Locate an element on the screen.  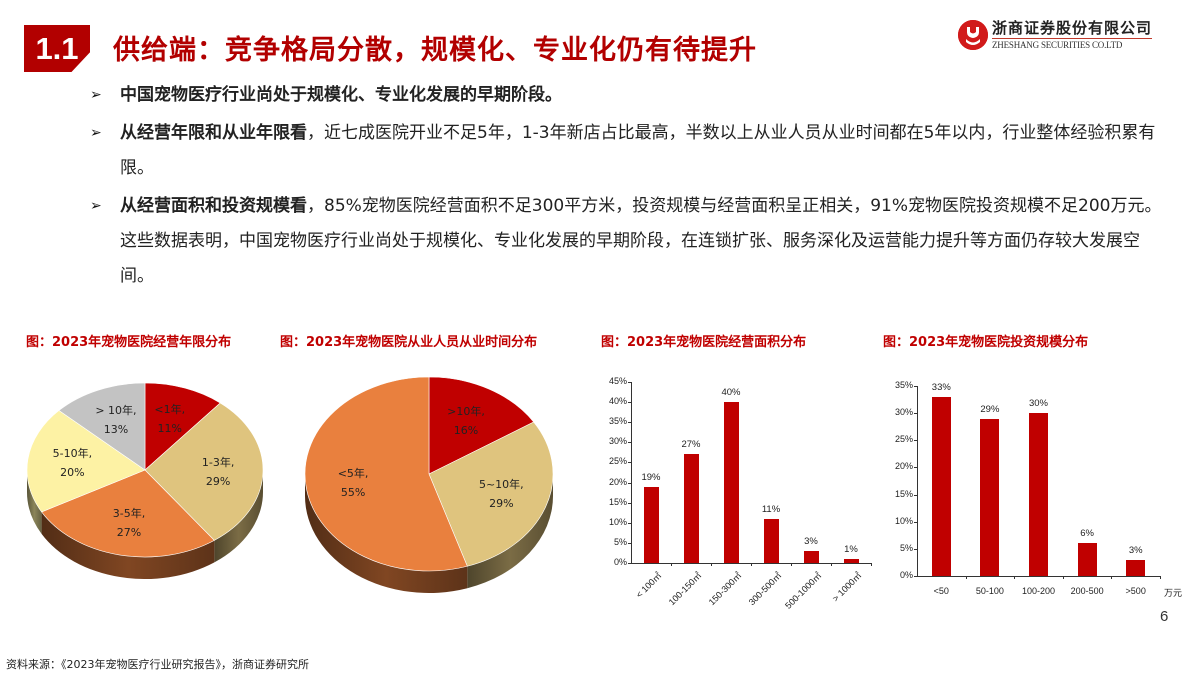
bar-value-label: 40% is located at coordinates (731, 393).